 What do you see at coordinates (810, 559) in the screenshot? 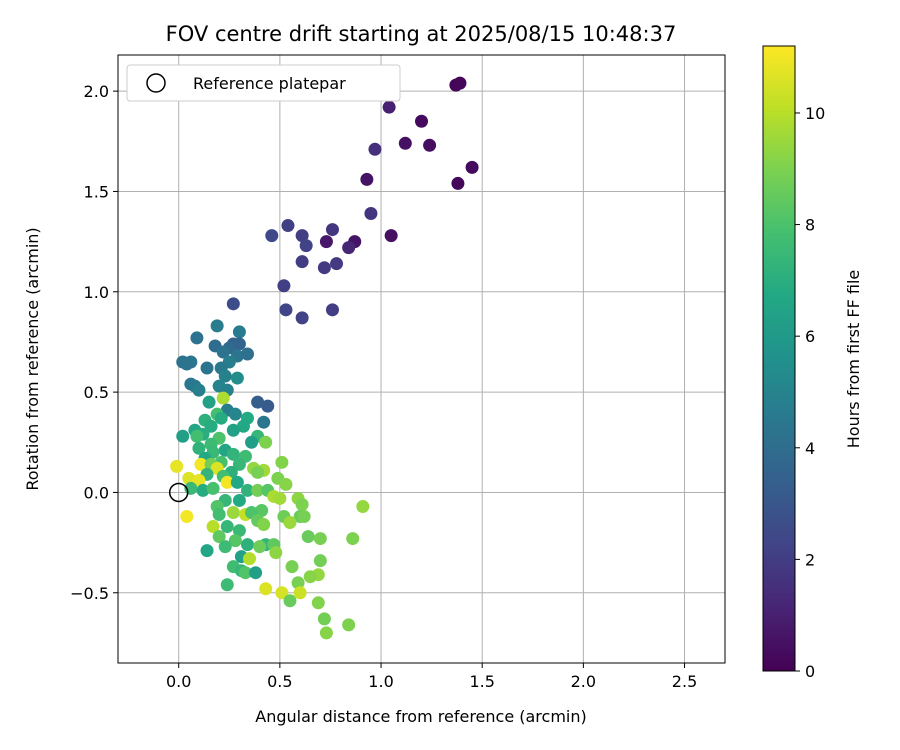
I see `colorbar-tick-label: 2` at bounding box center [810, 559].